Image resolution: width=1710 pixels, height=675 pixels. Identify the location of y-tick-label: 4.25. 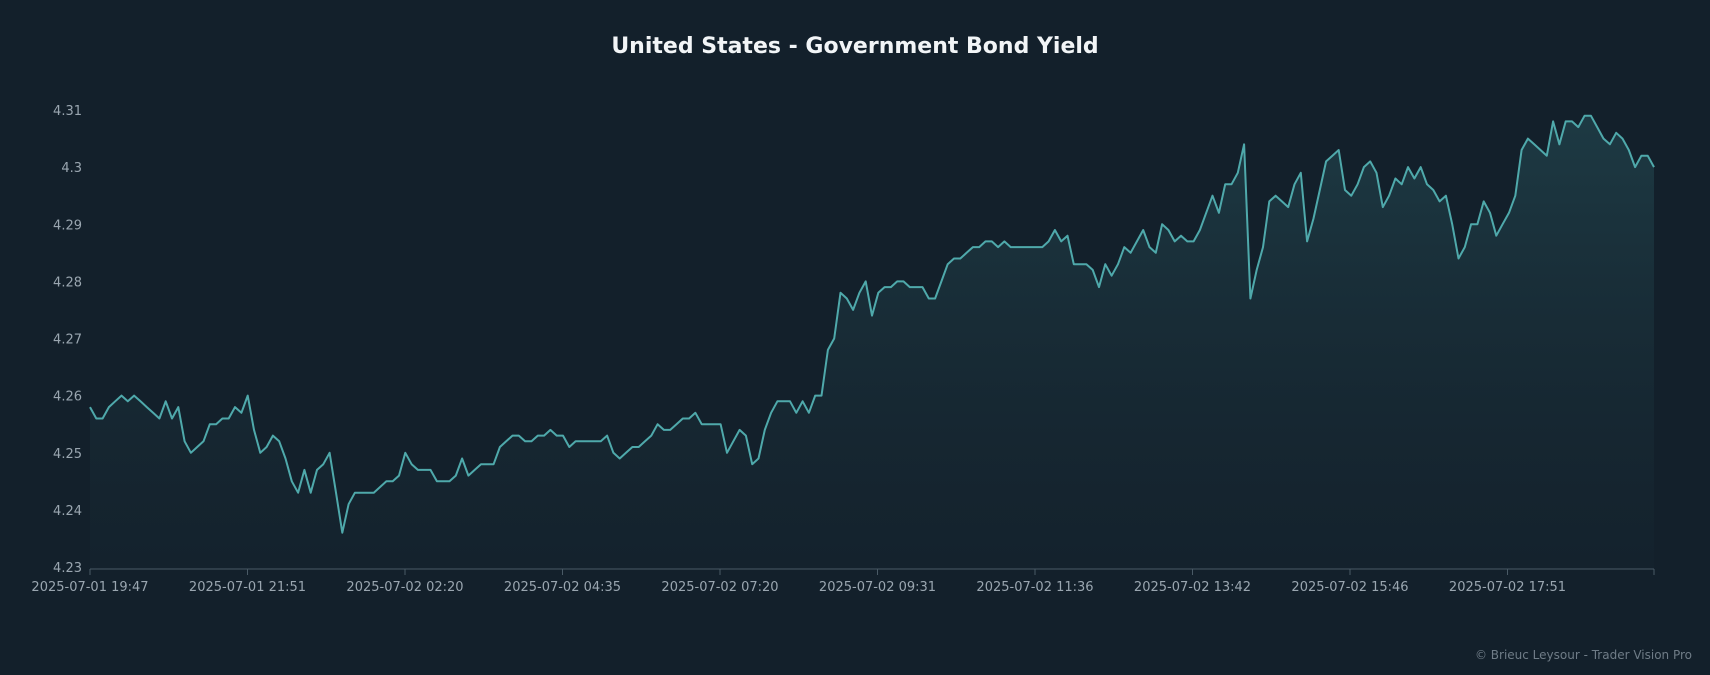
(67, 454).